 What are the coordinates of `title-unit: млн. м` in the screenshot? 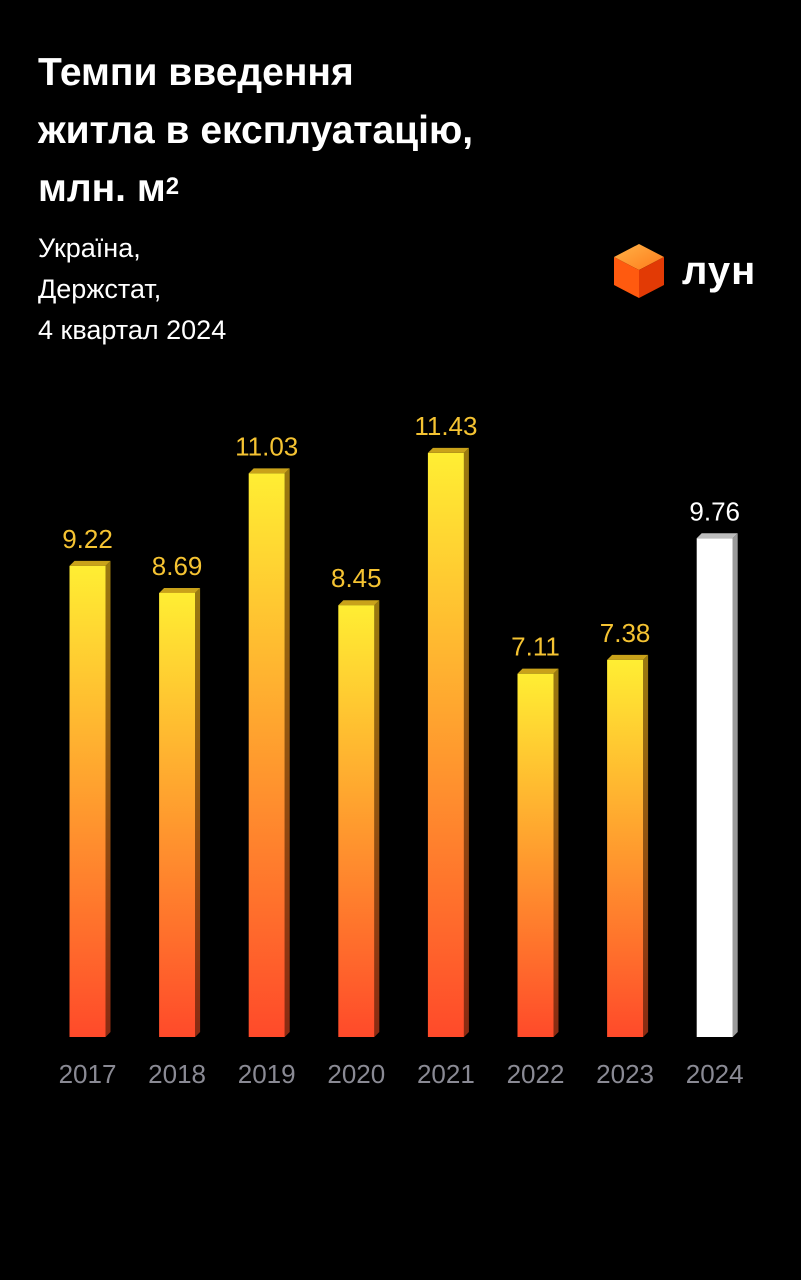 It's located at (102, 188).